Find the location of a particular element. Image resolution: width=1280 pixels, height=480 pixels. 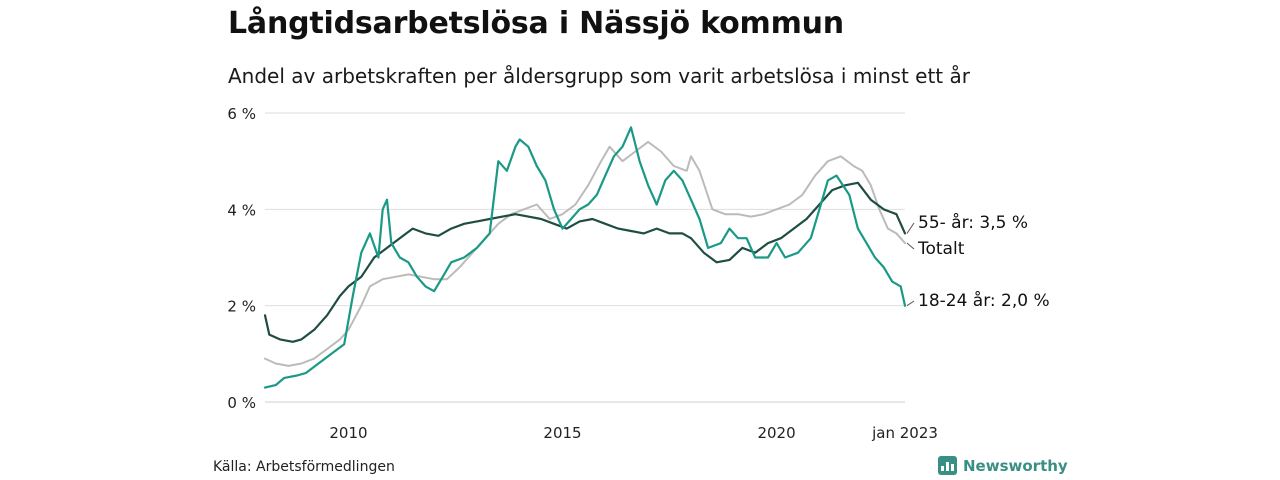

series-end-label: Totalt is located at coordinates (941, 249).